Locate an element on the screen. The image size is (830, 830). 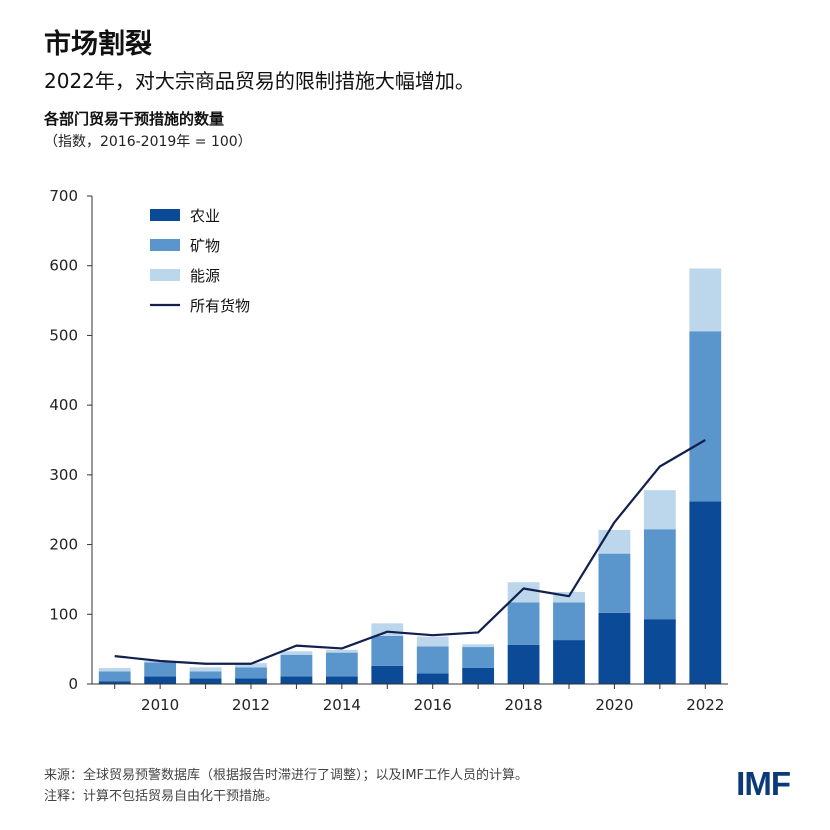
legend-label-agriculture: 农业 is located at coordinates (205, 216).